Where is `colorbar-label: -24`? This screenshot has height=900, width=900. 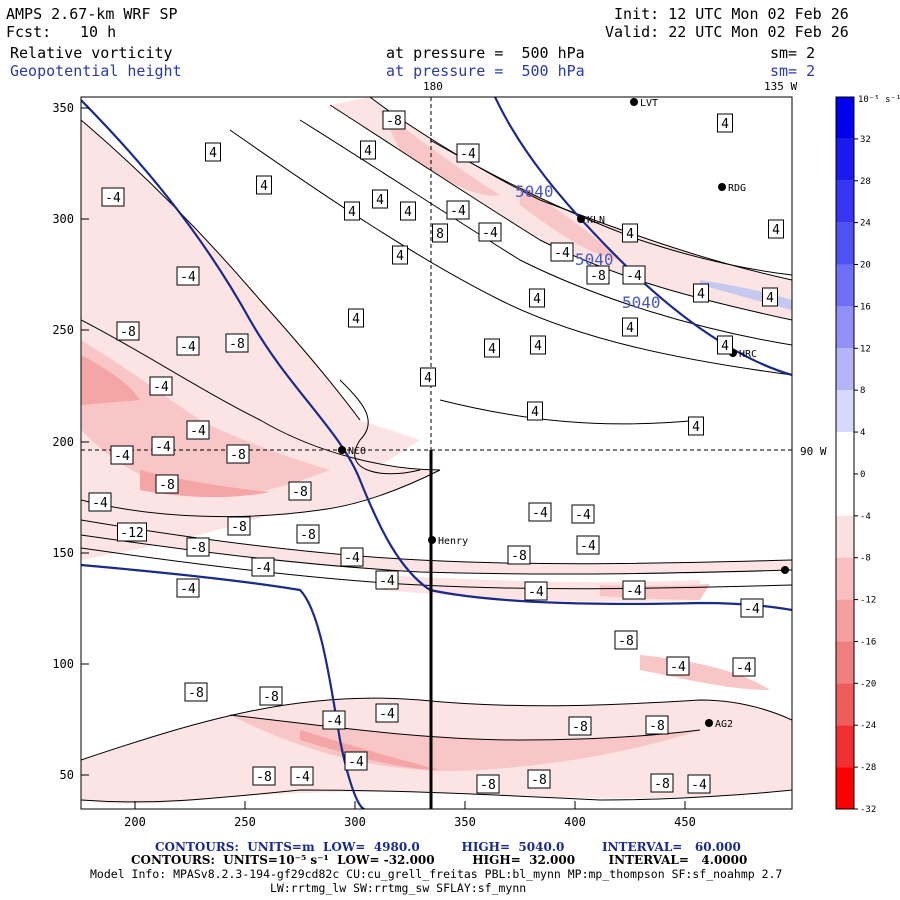 colorbar-label: -24 is located at coordinates (868, 726).